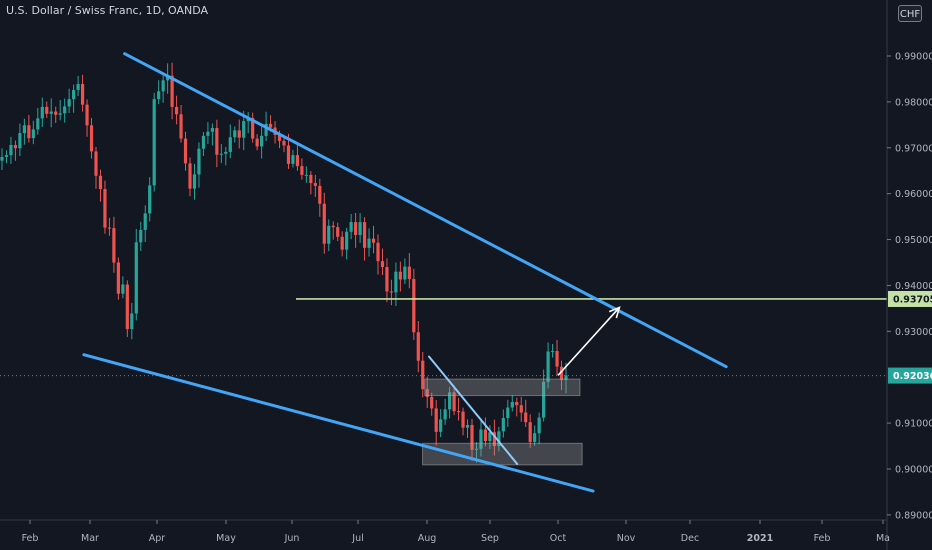 The height and width of the screenshot is (550, 932). Describe the element at coordinates (910, 13) in the screenshot. I see `currency-button: CHF` at that location.